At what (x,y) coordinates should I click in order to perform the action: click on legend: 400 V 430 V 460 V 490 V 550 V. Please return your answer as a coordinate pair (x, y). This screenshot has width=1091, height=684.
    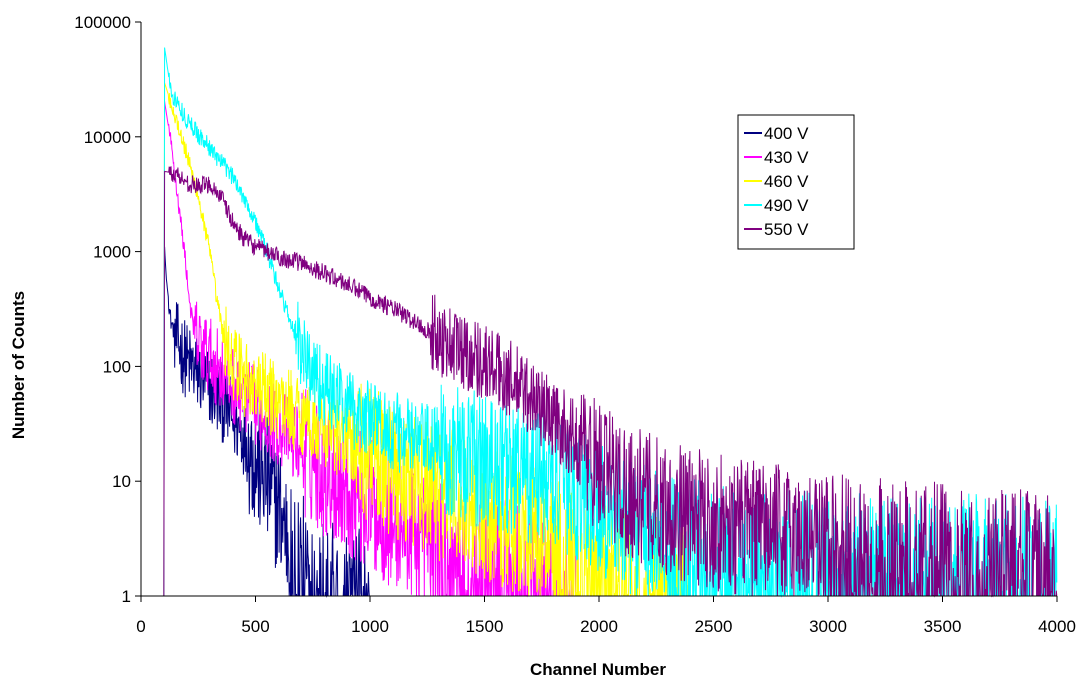
    Looking at the image, I should click on (796, 182).